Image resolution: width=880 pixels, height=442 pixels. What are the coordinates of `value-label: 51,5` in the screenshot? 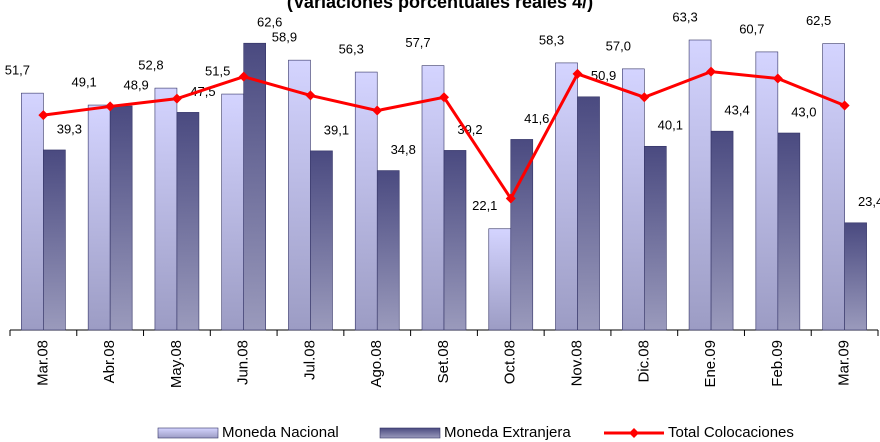 It's located at (217, 70).